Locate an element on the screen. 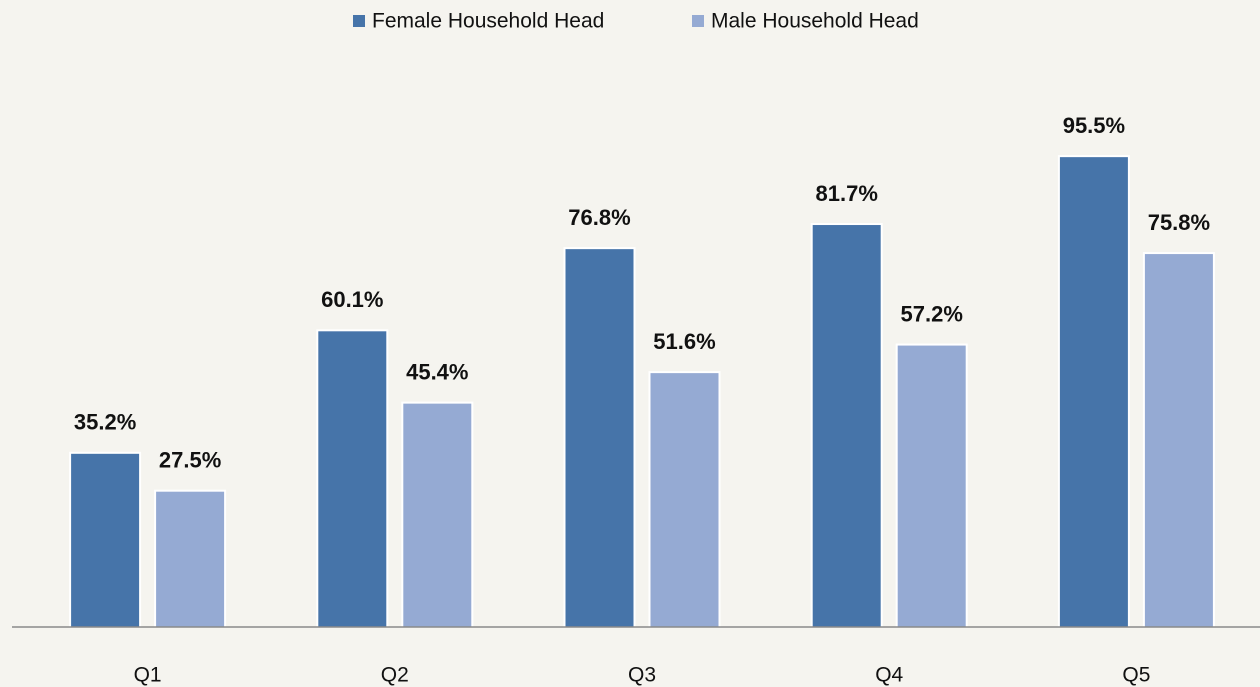  x-tick-label: Q5 is located at coordinates (1136, 675).